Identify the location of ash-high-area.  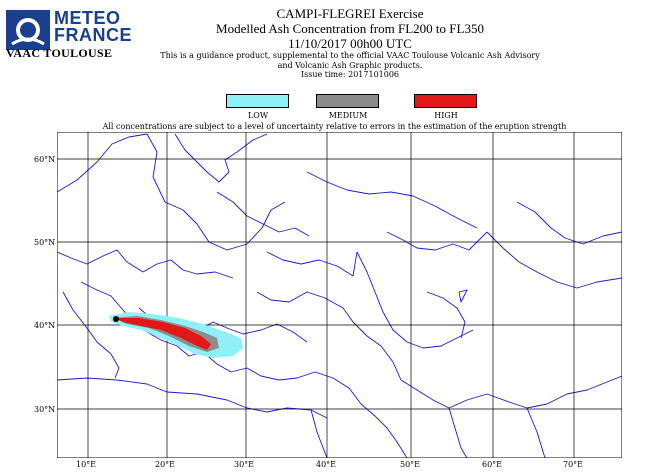
(163, 334).